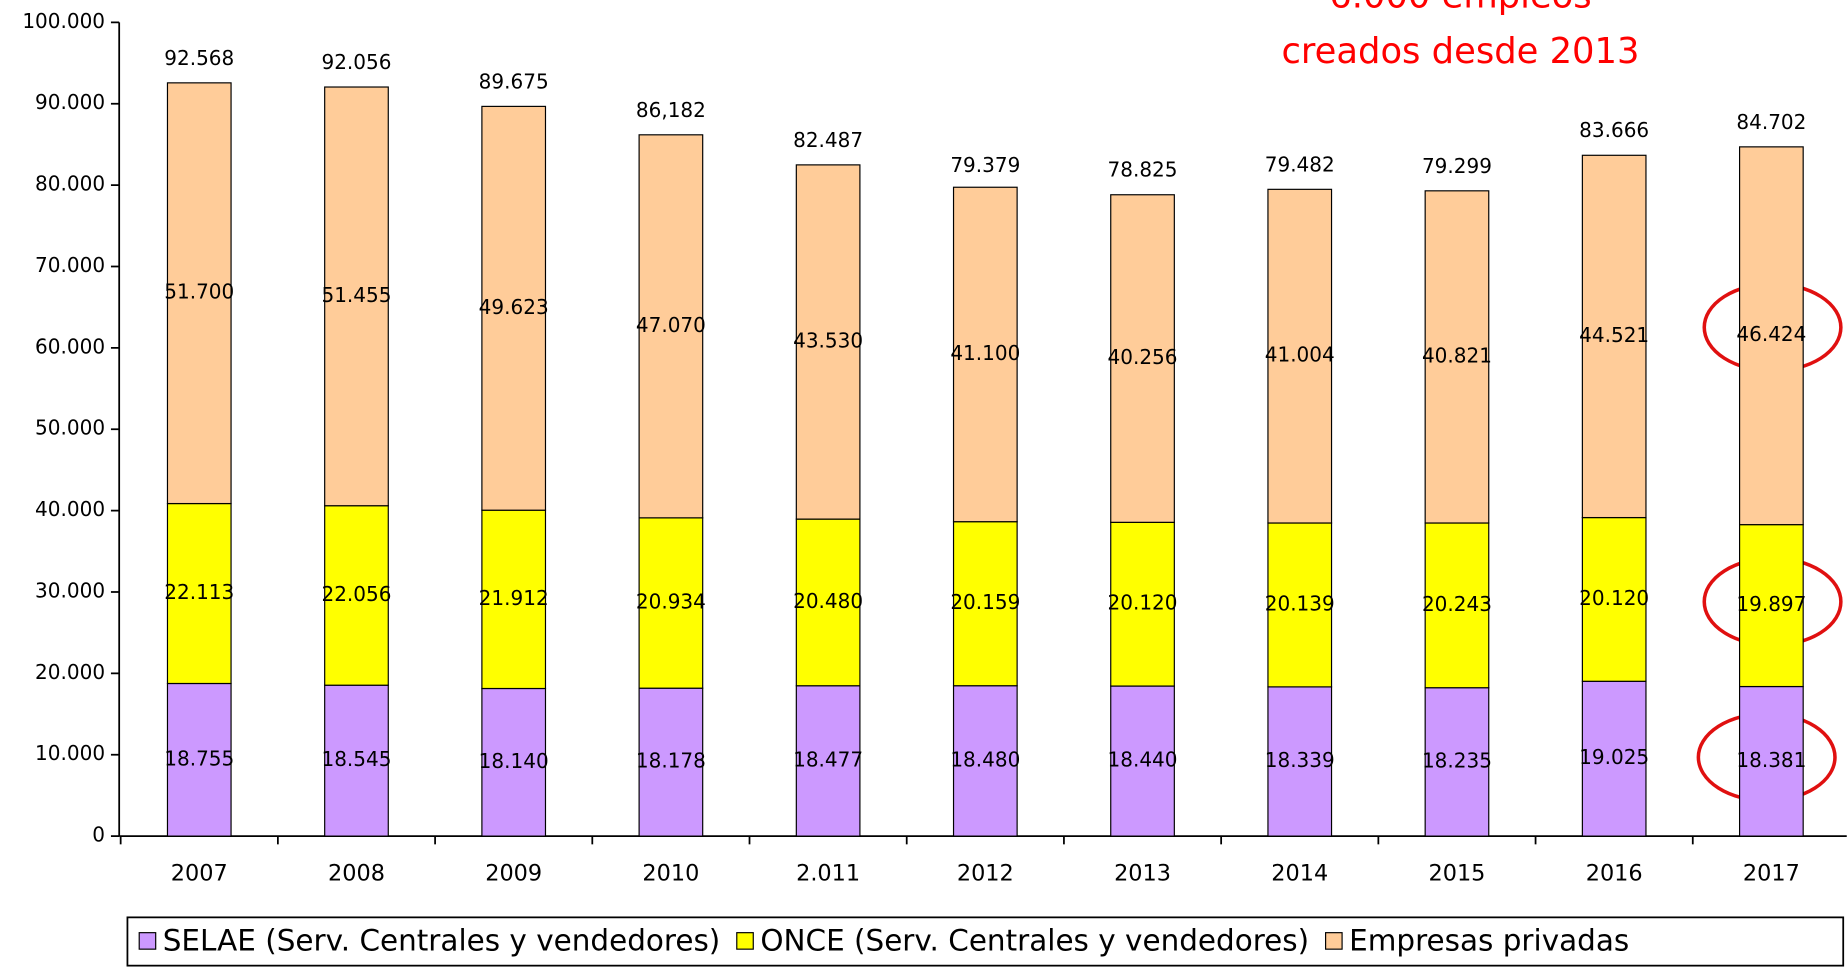 The height and width of the screenshot is (968, 1847). I want to click on value-label: 41.004, so click(1300, 355).